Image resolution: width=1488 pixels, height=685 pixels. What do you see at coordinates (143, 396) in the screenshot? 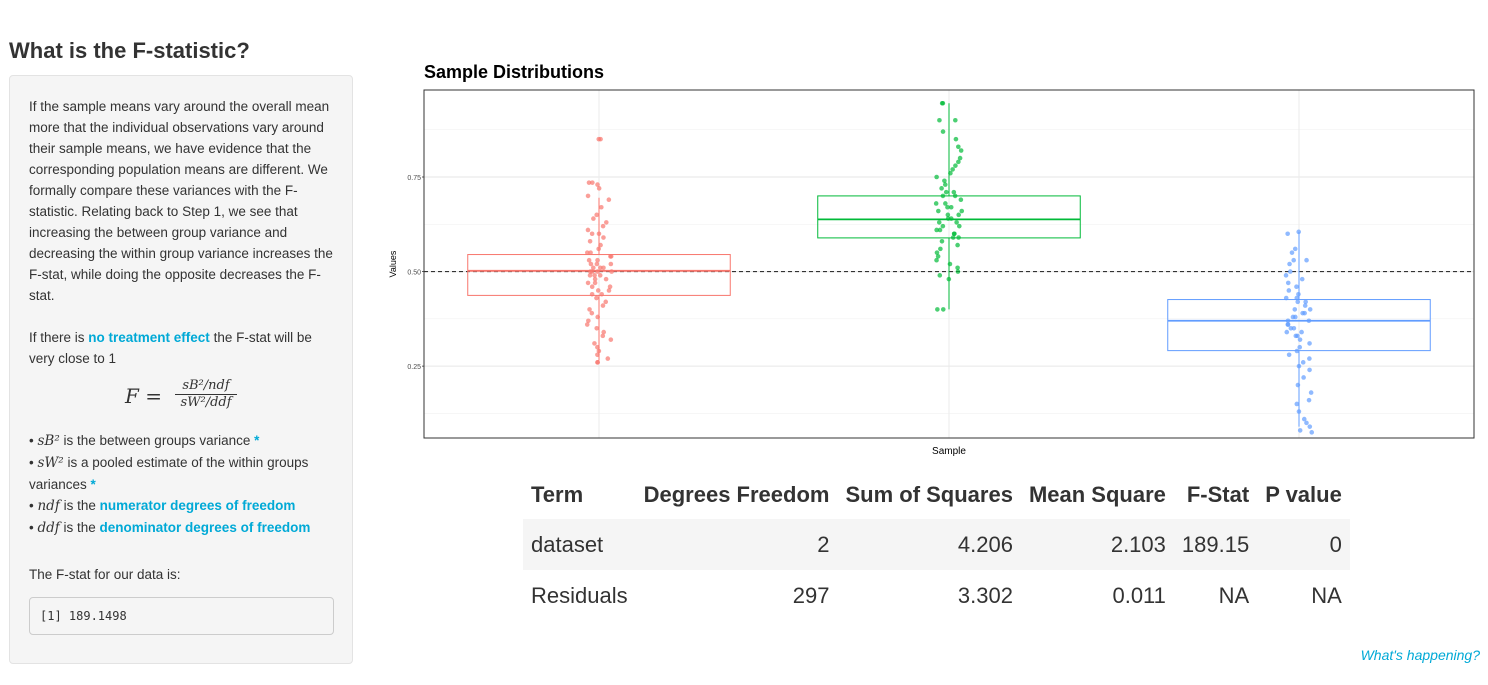
I see `equation-lhs: F =` at bounding box center [143, 396].